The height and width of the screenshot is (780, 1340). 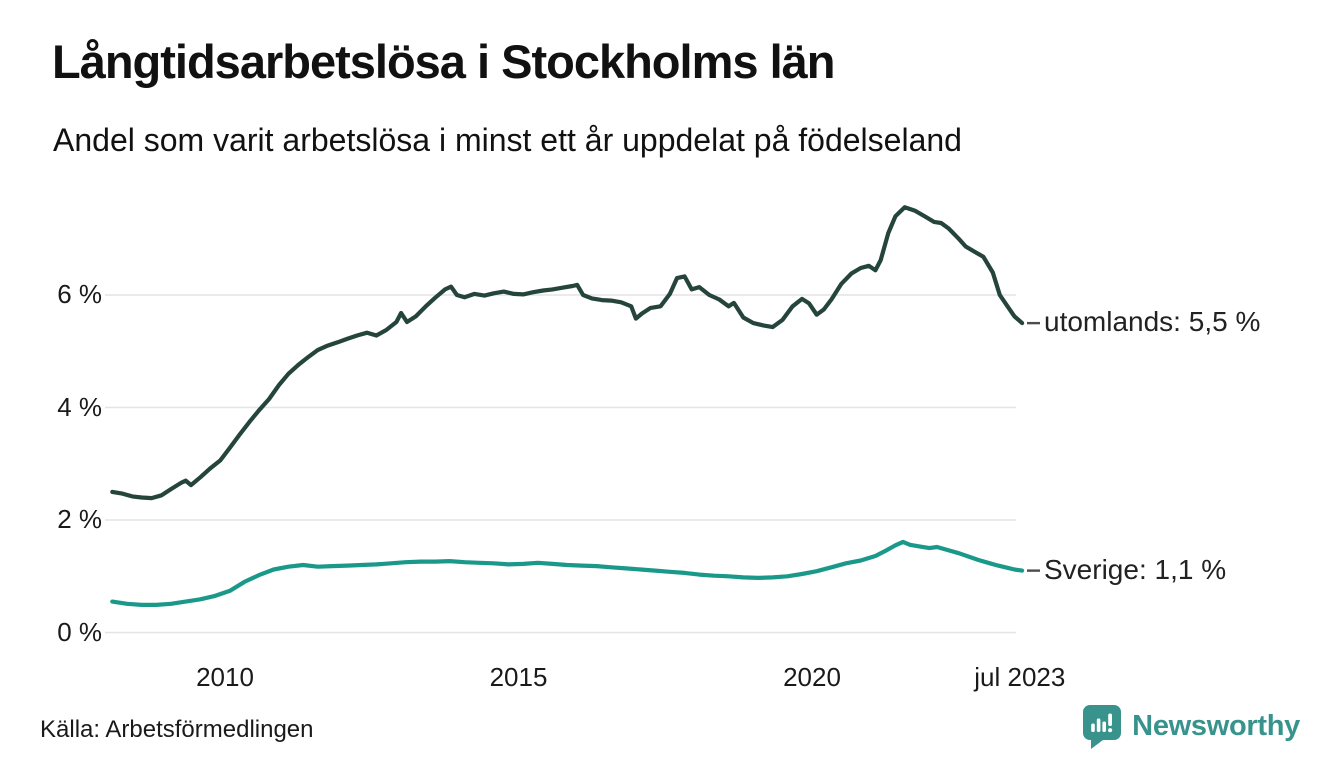 What do you see at coordinates (79, 631) in the screenshot?
I see `y-axis-label: 0 %` at bounding box center [79, 631].